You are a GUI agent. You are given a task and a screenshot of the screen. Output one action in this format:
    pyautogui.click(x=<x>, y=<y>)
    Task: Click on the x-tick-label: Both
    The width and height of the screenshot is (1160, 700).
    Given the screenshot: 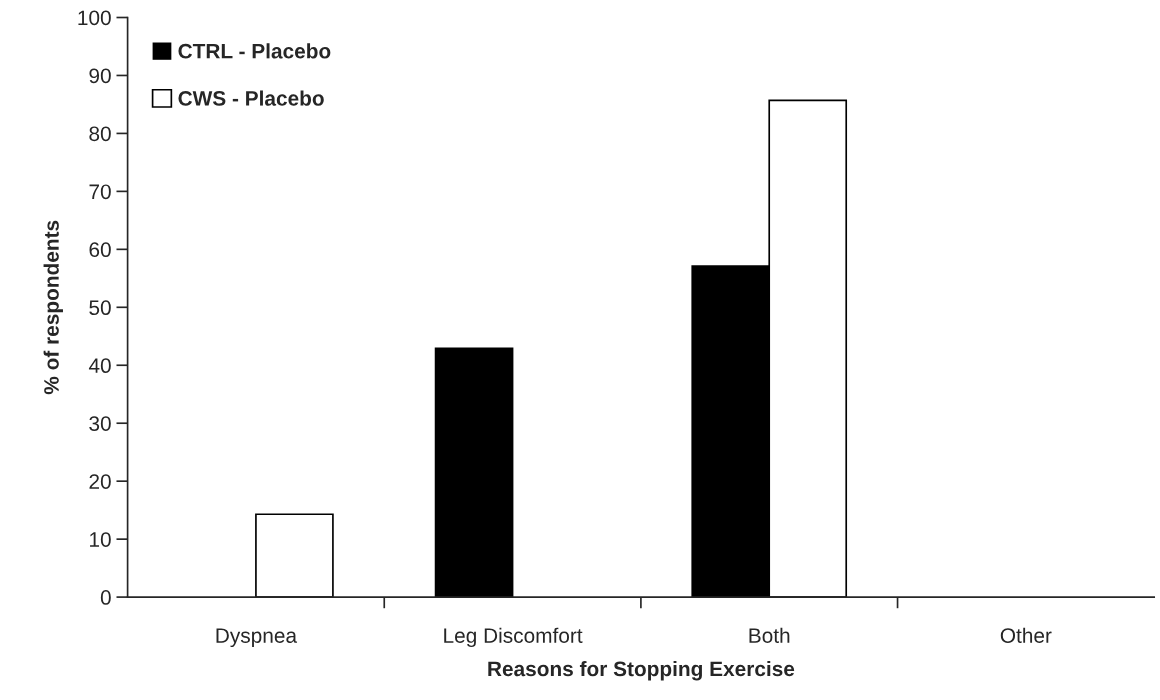 What is the action you would take?
    pyautogui.click(x=769, y=635)
    